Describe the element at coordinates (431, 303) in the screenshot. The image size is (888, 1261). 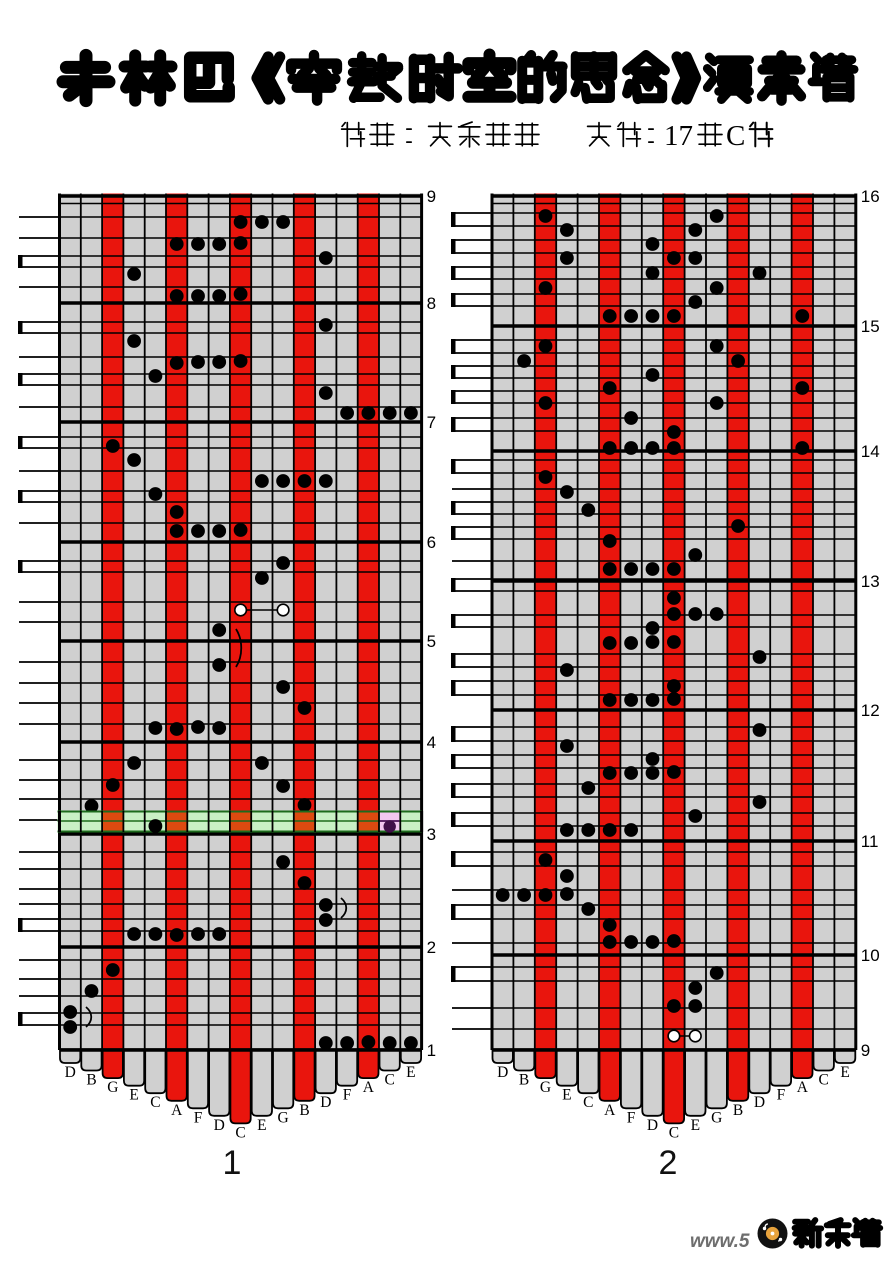
I see `svg-text: 8` at that location.